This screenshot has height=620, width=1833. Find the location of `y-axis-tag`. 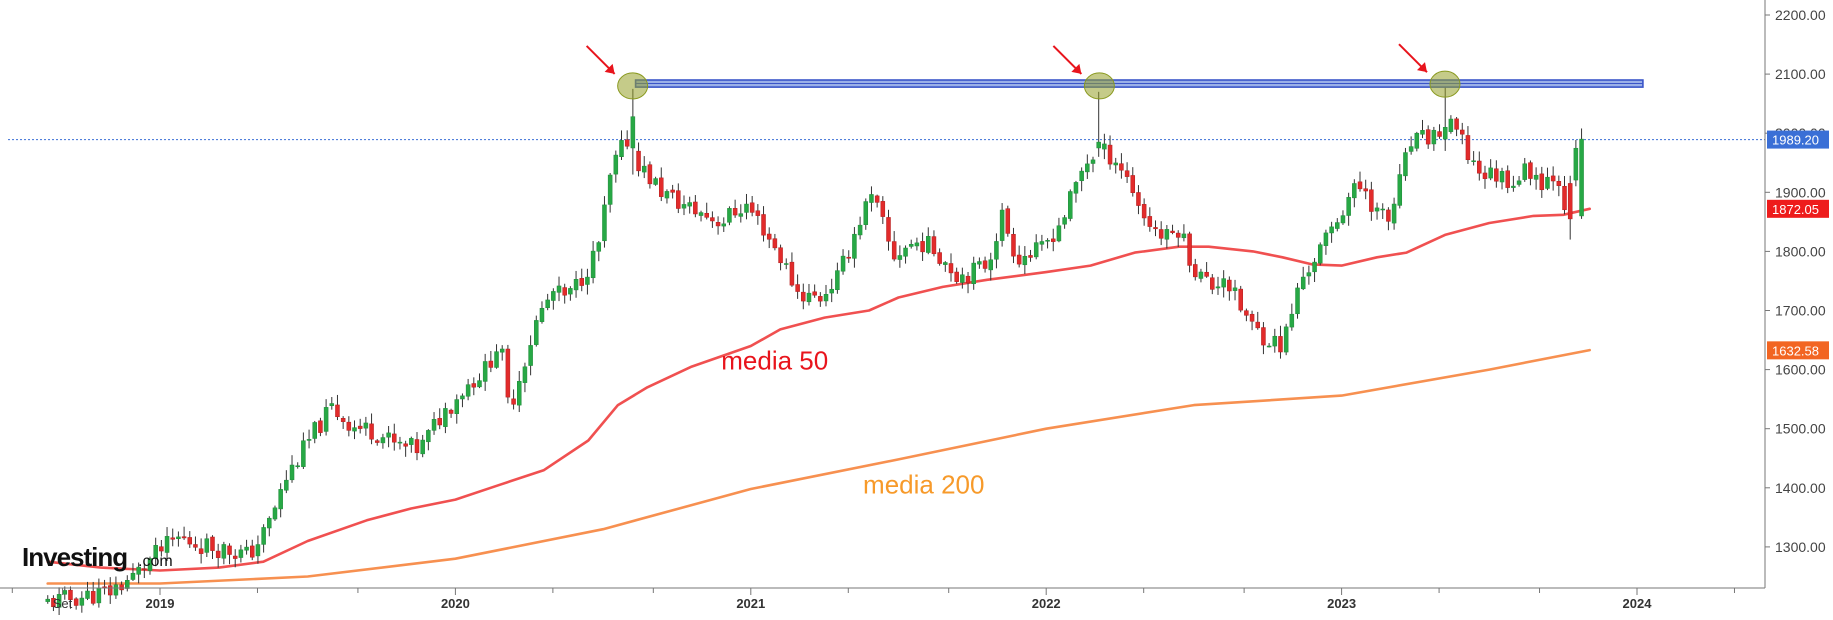

y-axis-tag is located at coordinates (1798, 139).